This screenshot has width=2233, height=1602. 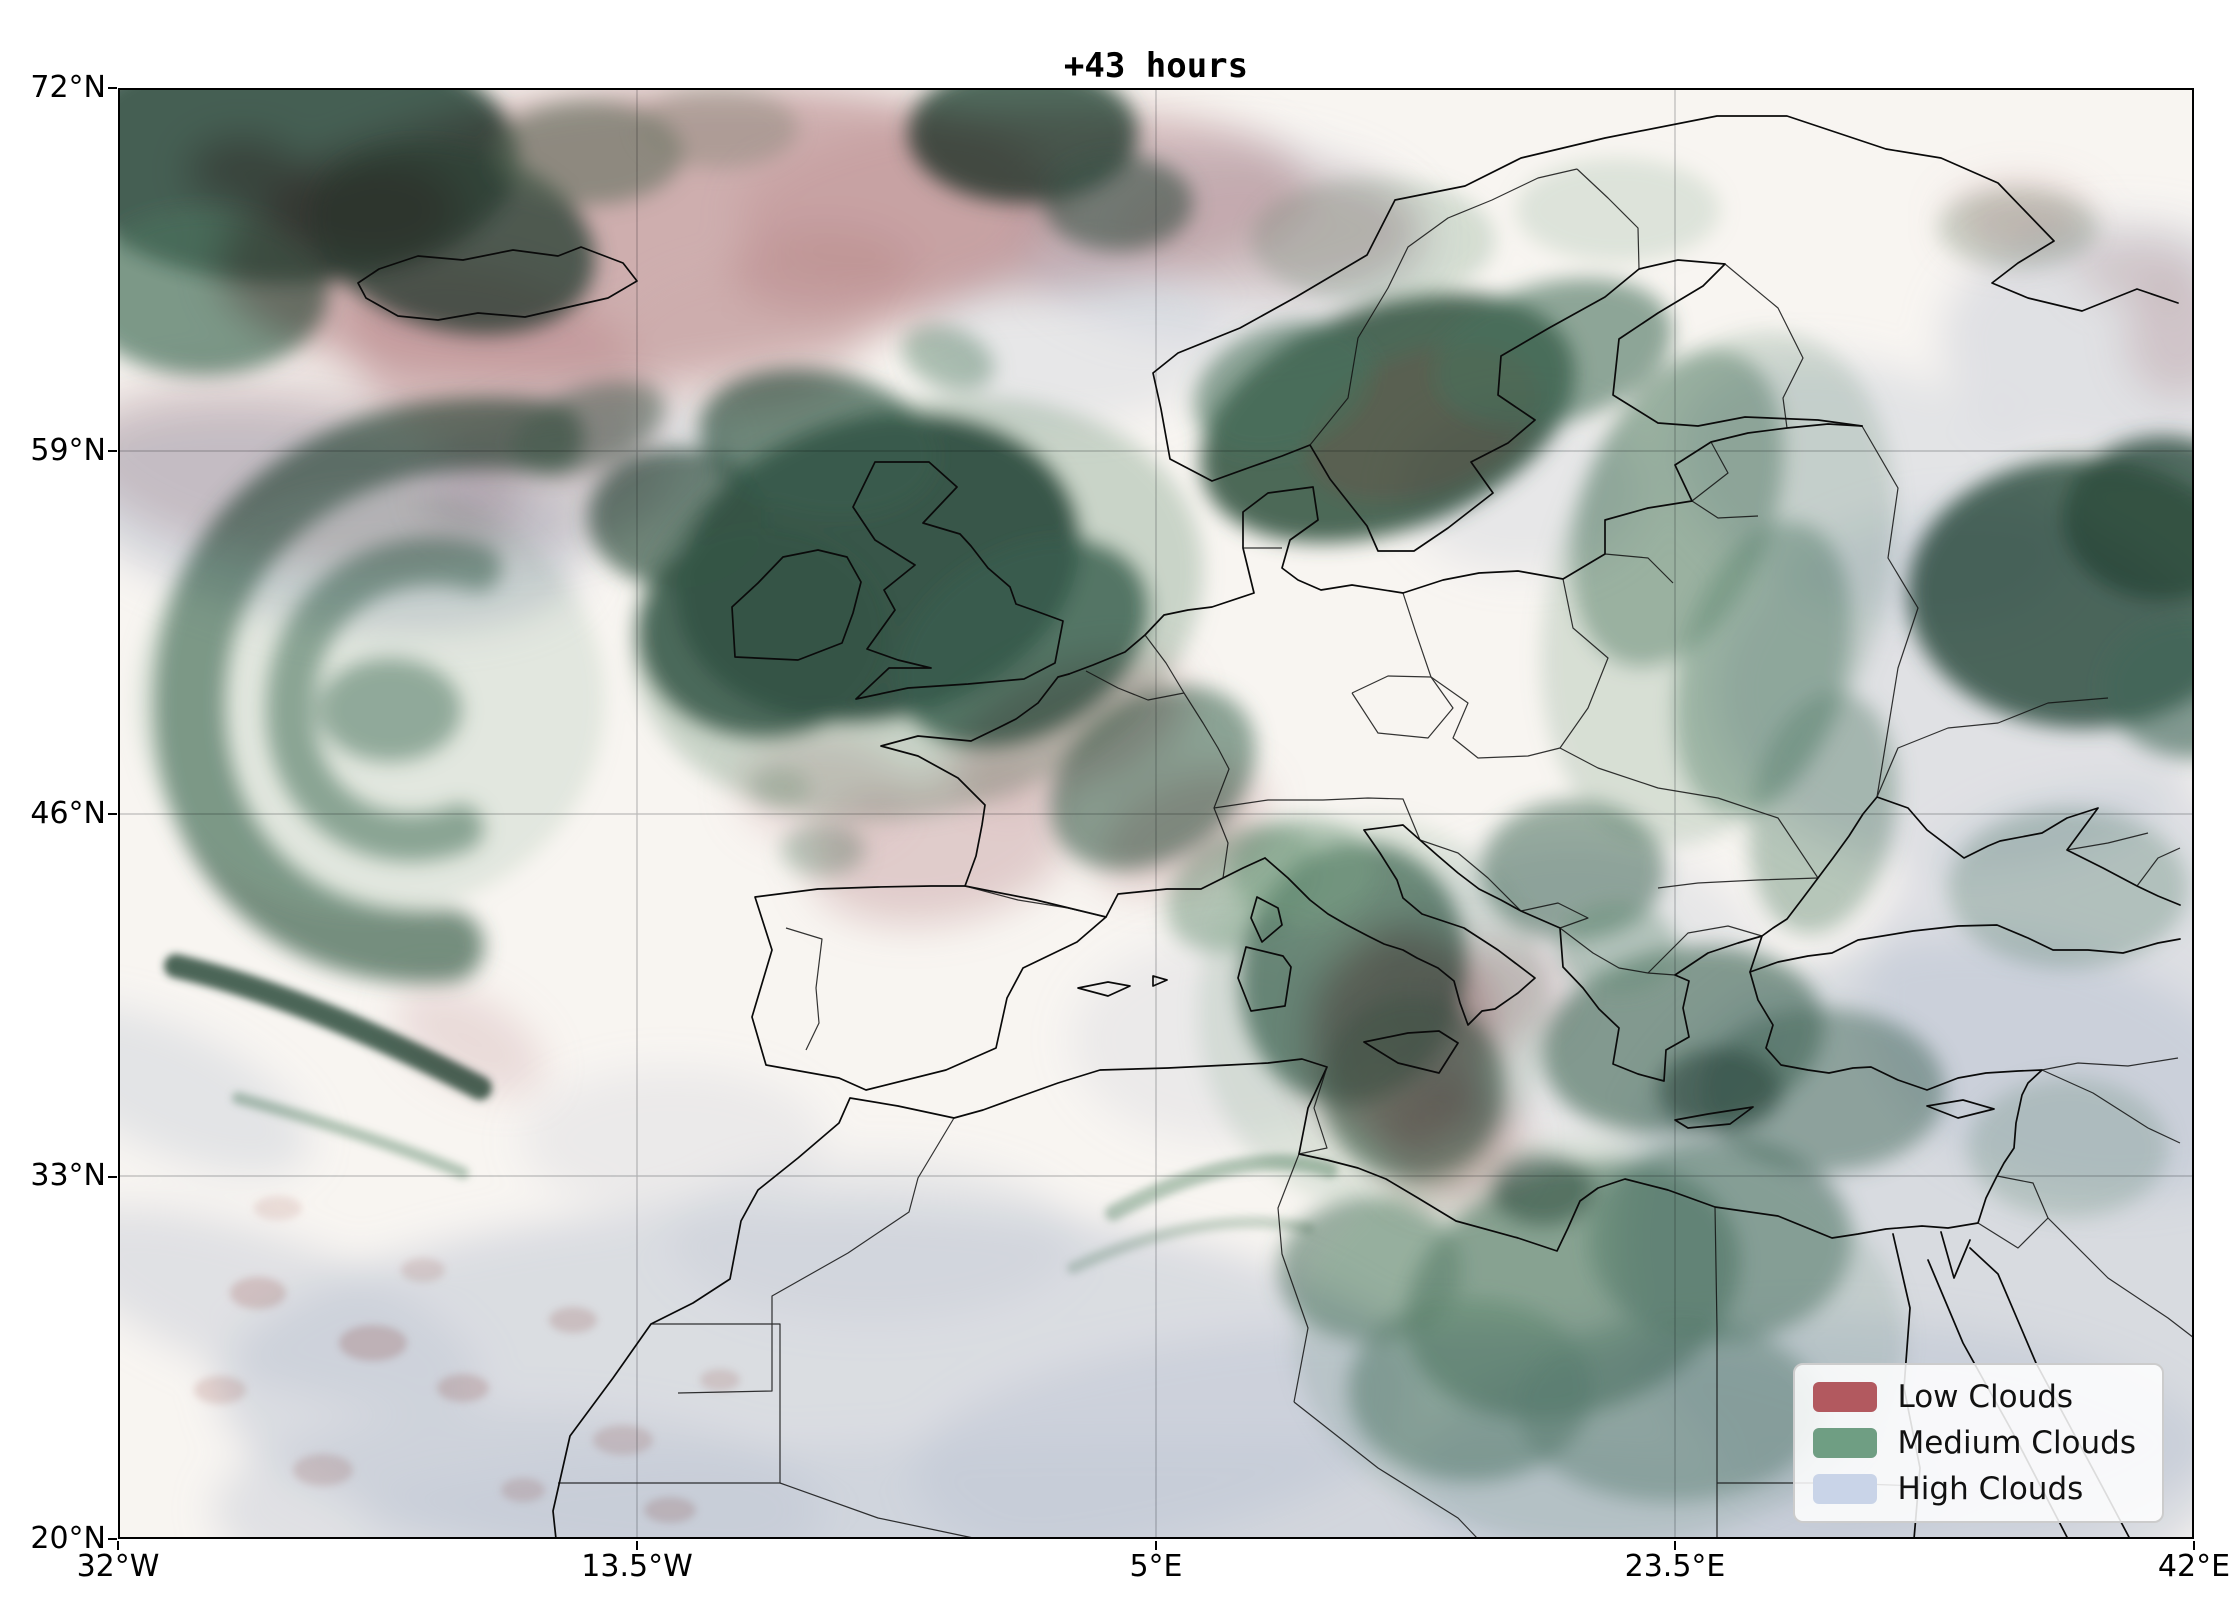 I want to click on xtick-135w: 13.5°W, so click(x=637, y=1566).